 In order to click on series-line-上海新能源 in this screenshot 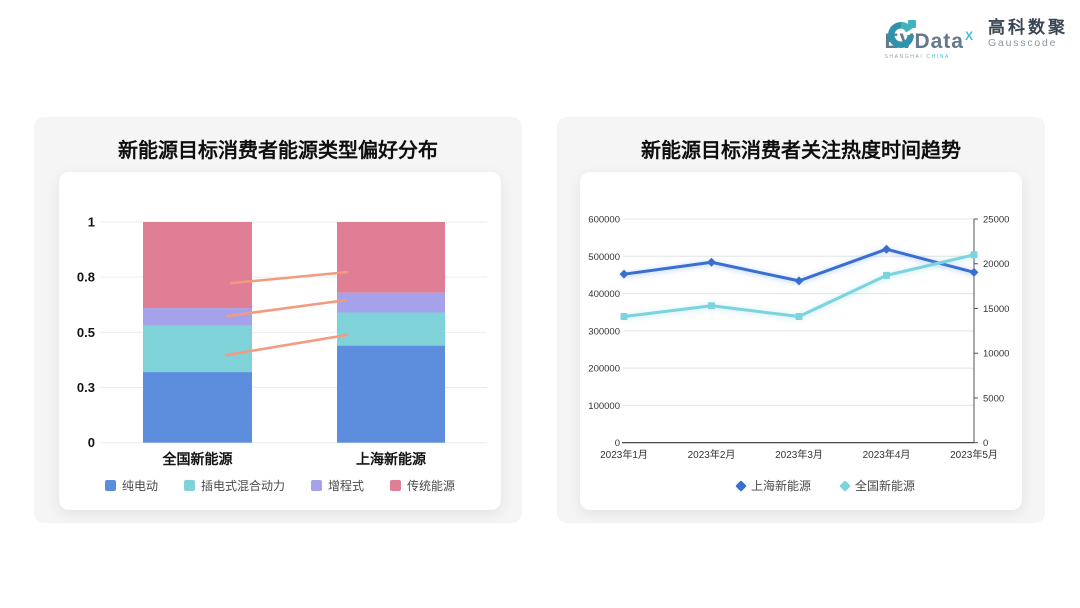, I will do `click(799, 265)`.